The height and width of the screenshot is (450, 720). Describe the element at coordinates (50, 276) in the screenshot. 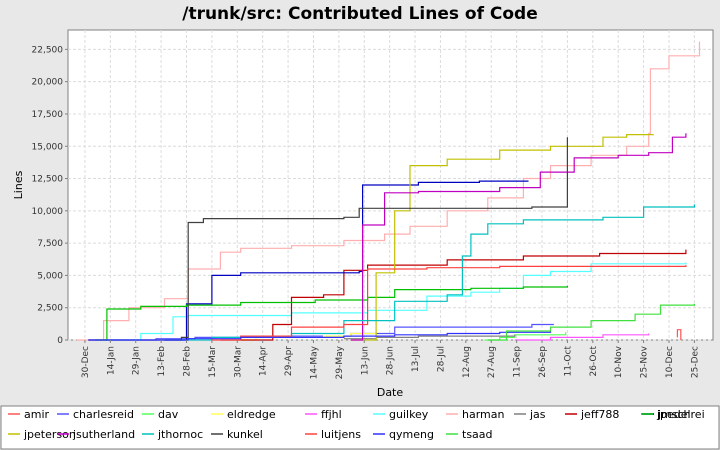

I see `y-tick-label: 5,000` at that location.